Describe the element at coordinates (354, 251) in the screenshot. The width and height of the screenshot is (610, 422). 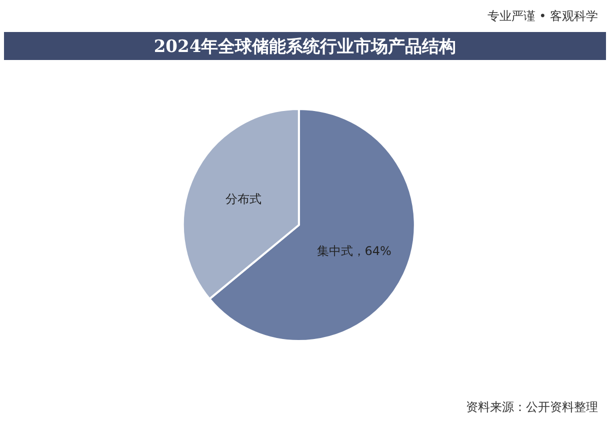
I see `slice-label: 集中式，64%` at that location.